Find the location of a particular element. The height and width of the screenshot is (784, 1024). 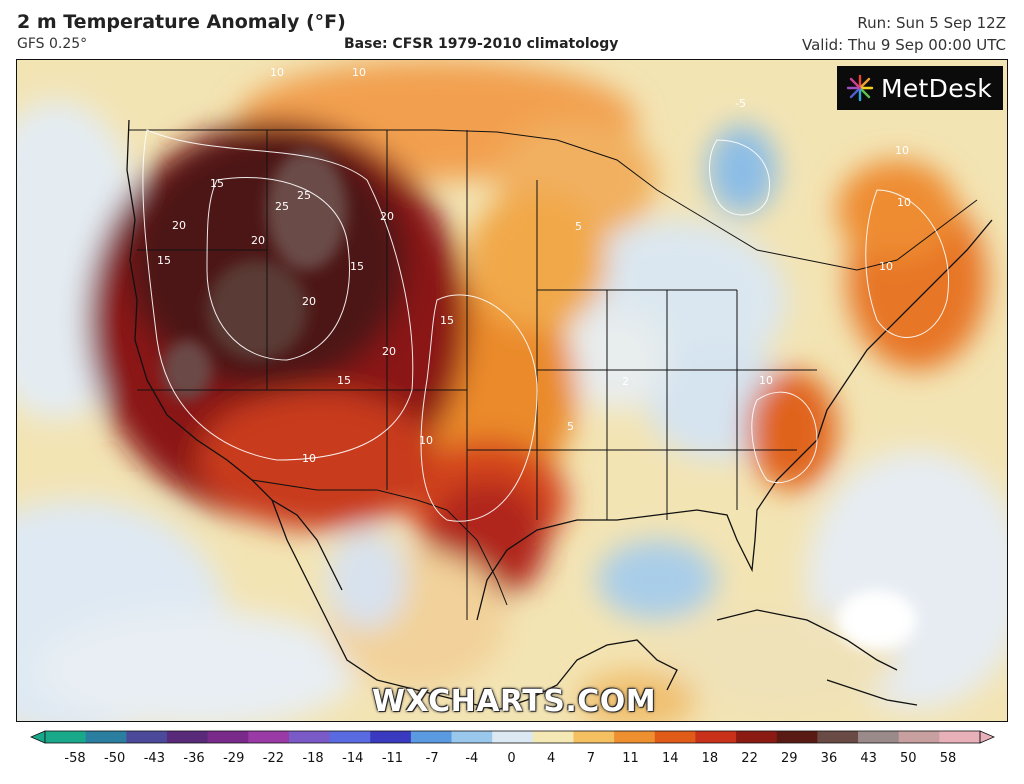

colorbar-tick-label: -7 is located at coordinates (432, 758).